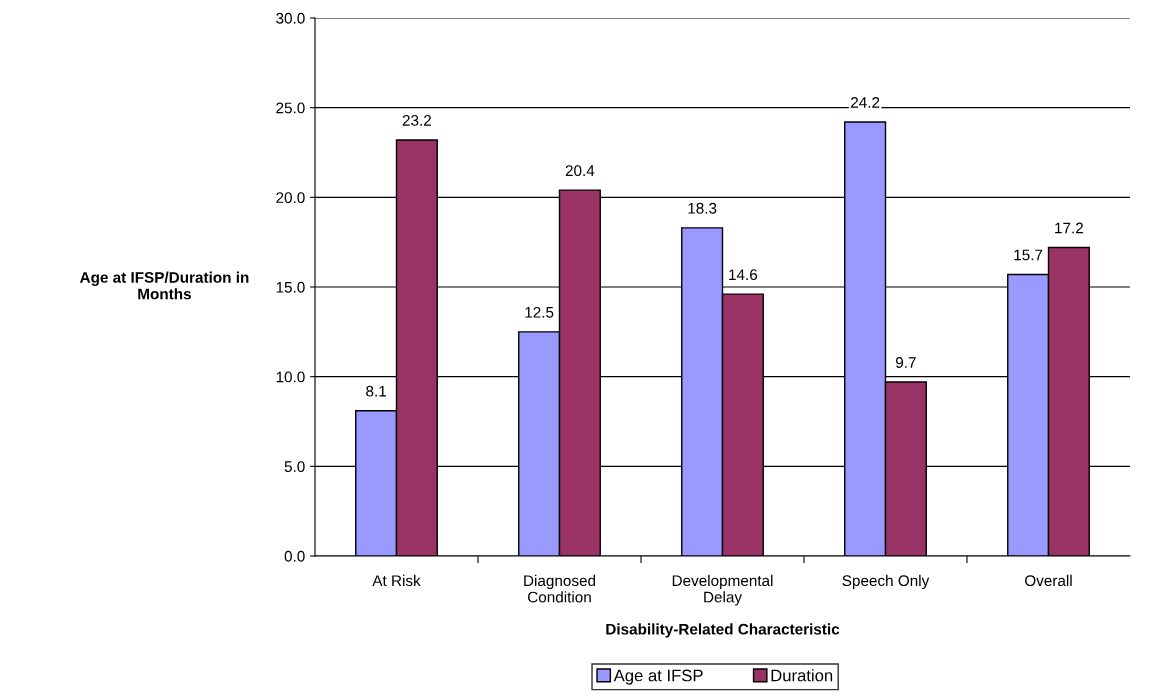 This screenshot has width=1159, height=698. What do you see at coordinates (290, 377) in the screenshot?
I see `y-tick-label: 10.0` at bounding box center [290, 377].